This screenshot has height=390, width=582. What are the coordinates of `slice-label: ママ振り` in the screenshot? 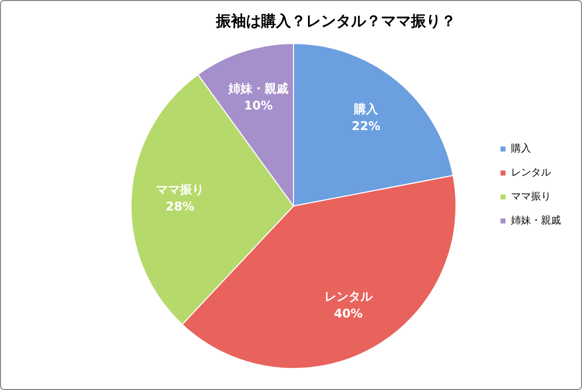 It's located at (180, 189).